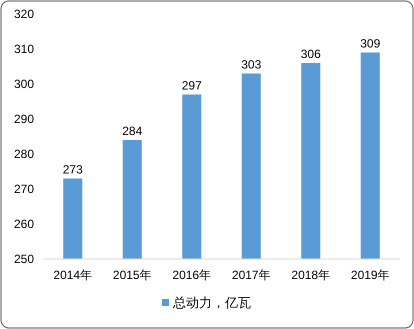 This screenshot has height=329, width=414. What do you see at coordinates (132, 131) in the screenshot?
I see `data-label: 284` at bounding box center [132, 131].